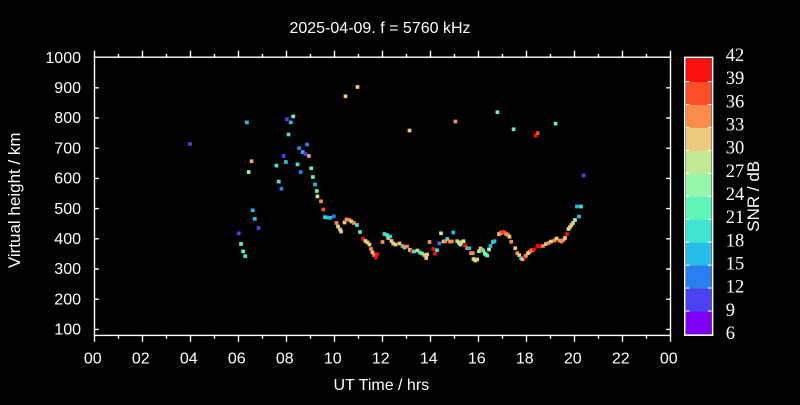  Describe the element at coordinates (14, 200) in the screenshot. I see `svg-text: Virtual height / km` at that location.